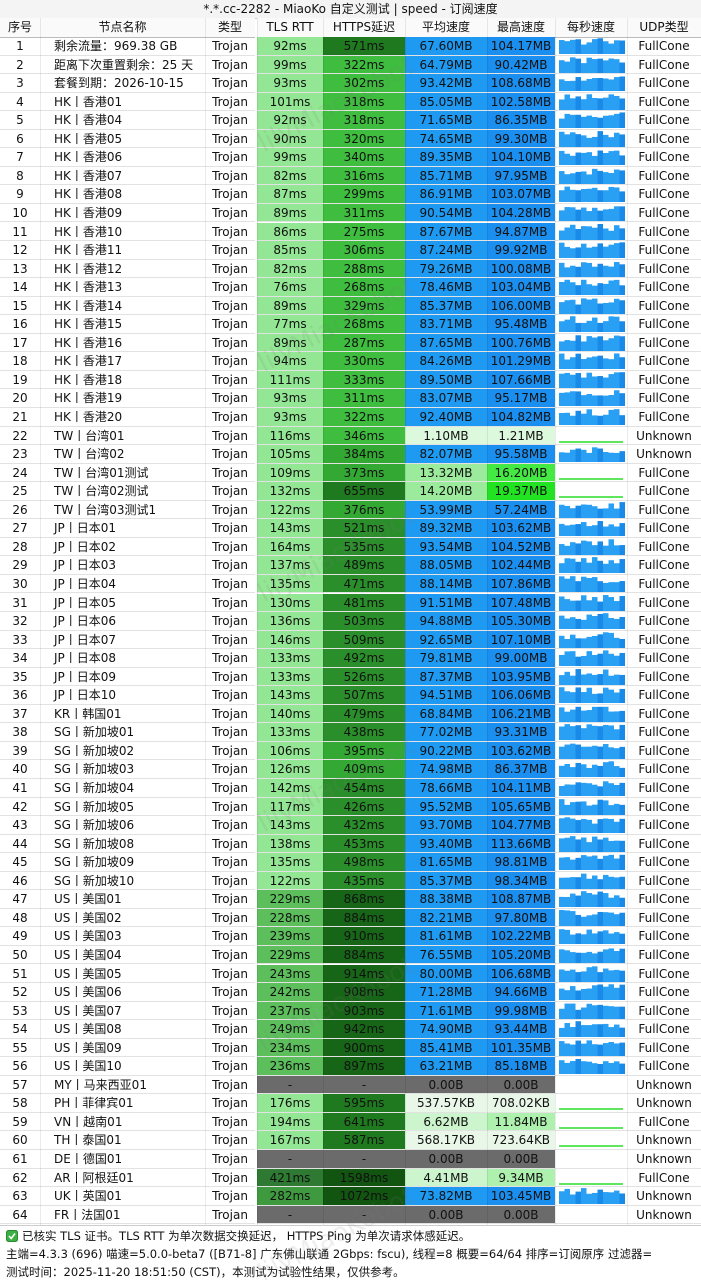 Image resolution: width=701 pixels, height=1281 pixels. I want to click on tls-rtt: 142ms, so click(290, 788).